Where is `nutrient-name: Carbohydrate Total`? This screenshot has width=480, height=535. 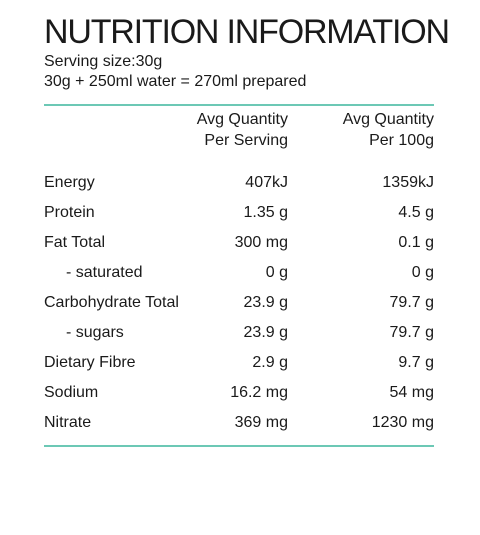
nutrient-name: Carbohydrate Total is located at coordinates (111, 302).